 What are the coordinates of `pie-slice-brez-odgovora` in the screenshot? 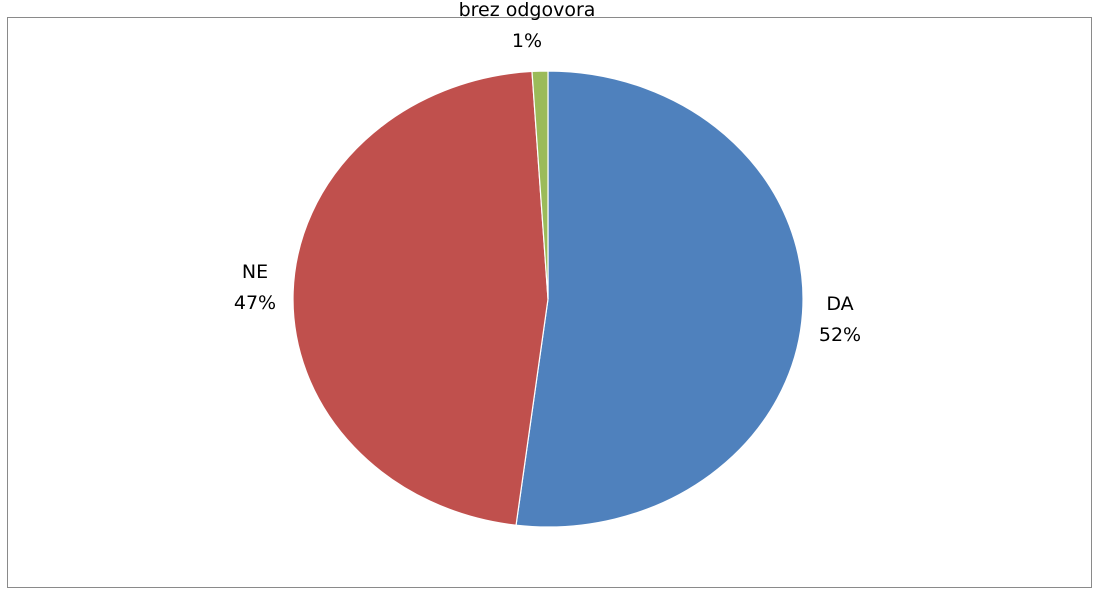 It's located at (540, 185).